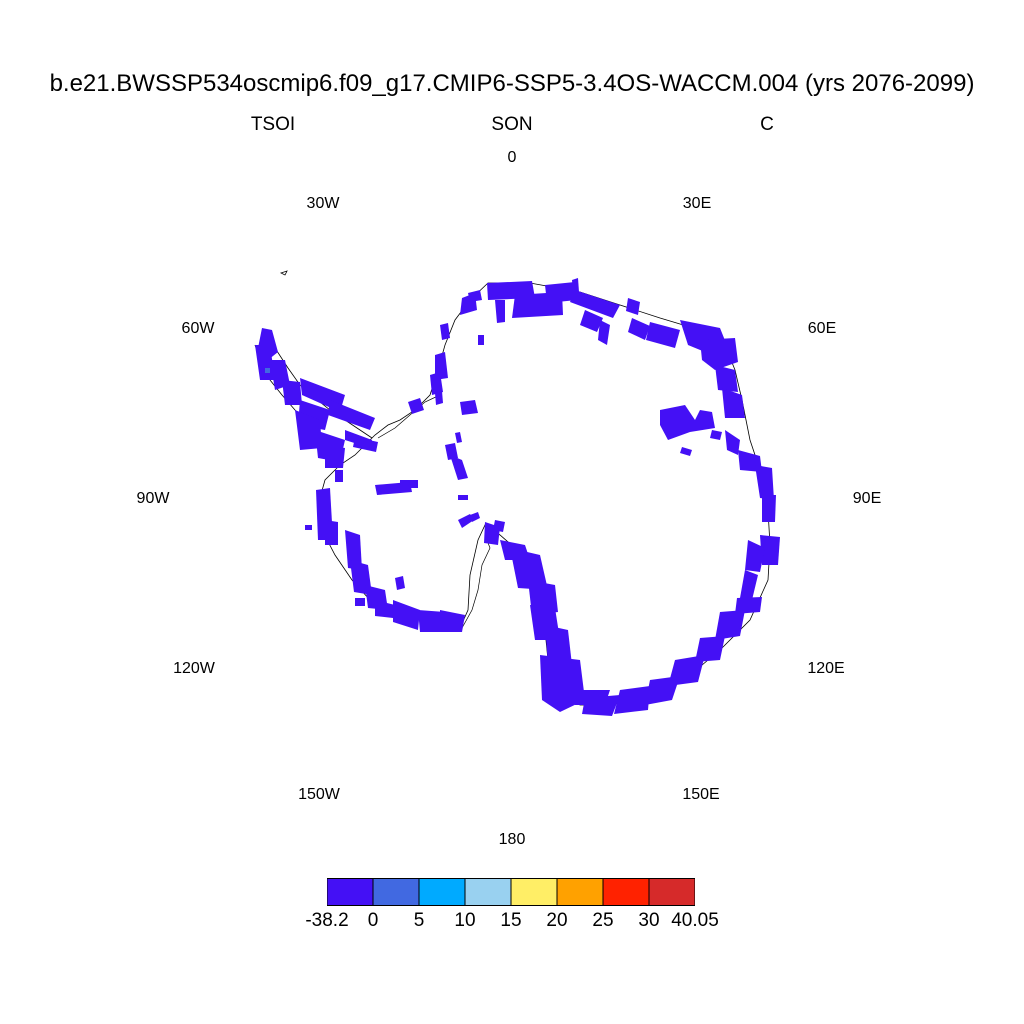  Describe the element at coordinates (409, 416) in the screenshot. I see `weddell-ice-edge` at that location.